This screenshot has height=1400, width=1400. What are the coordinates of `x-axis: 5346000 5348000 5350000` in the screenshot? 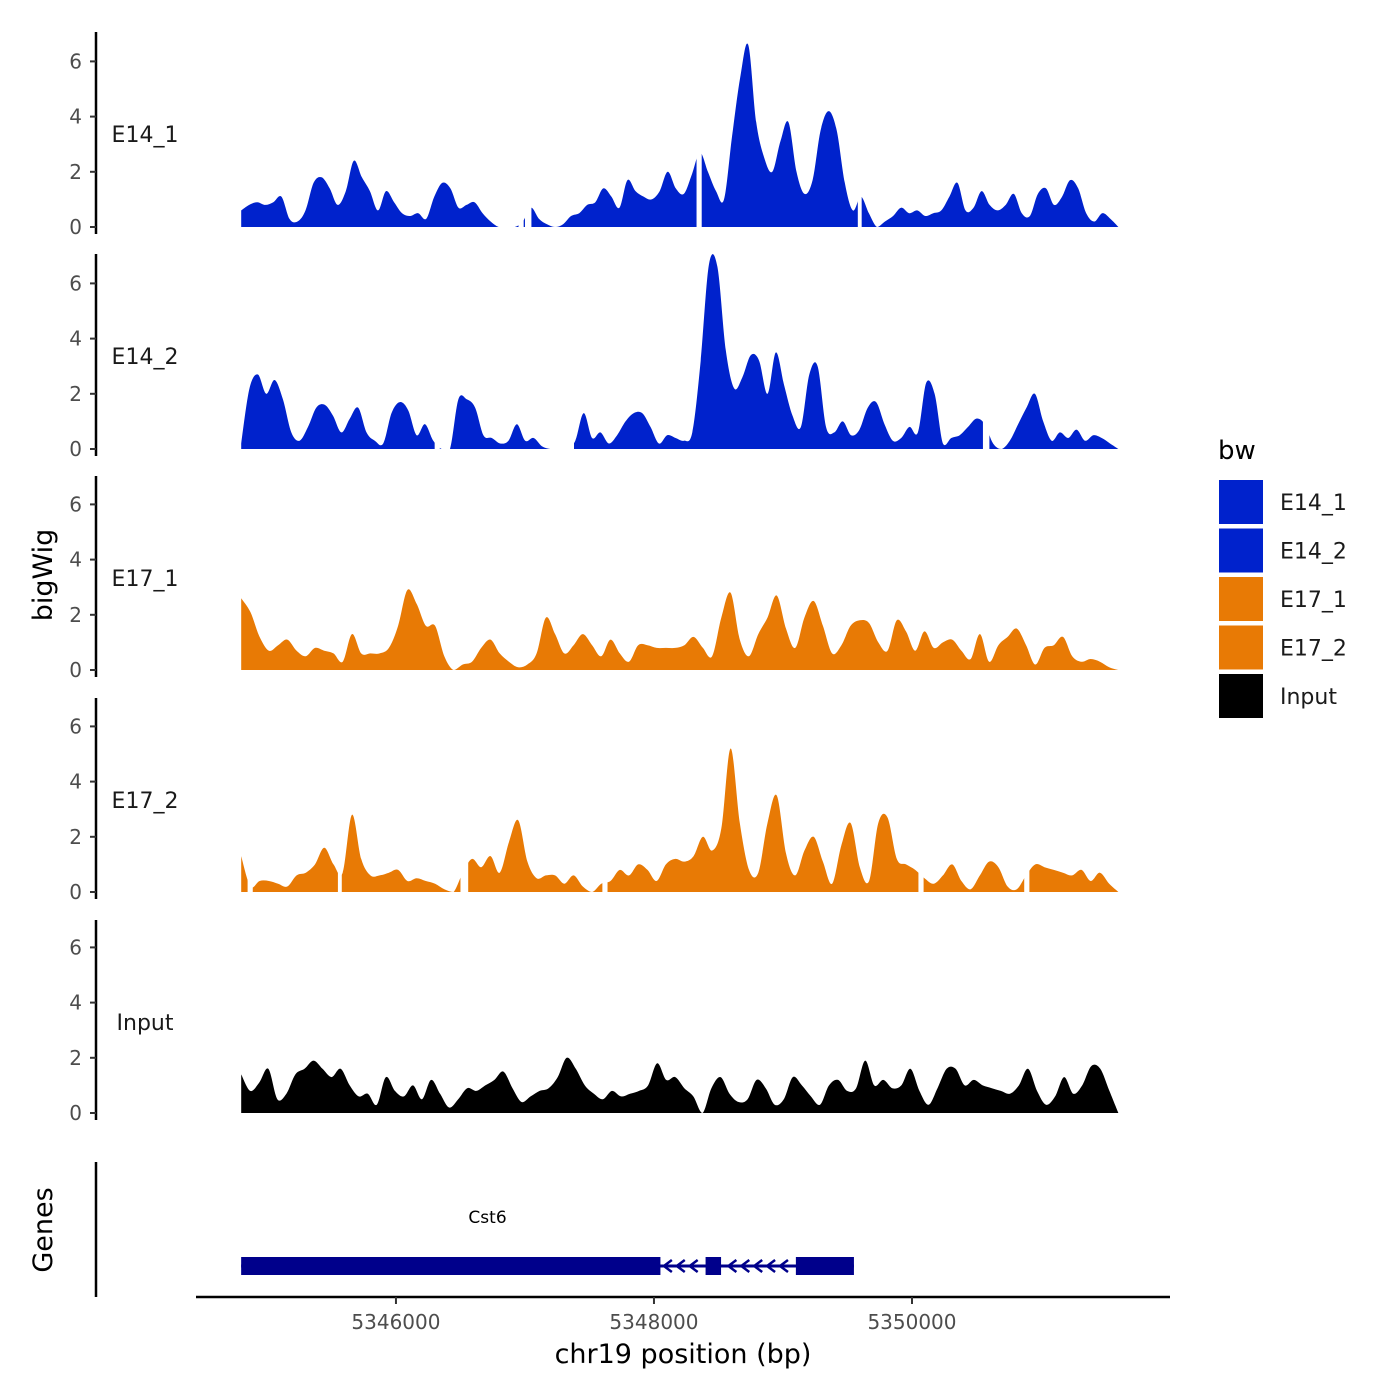 It's located at (683, 1314).